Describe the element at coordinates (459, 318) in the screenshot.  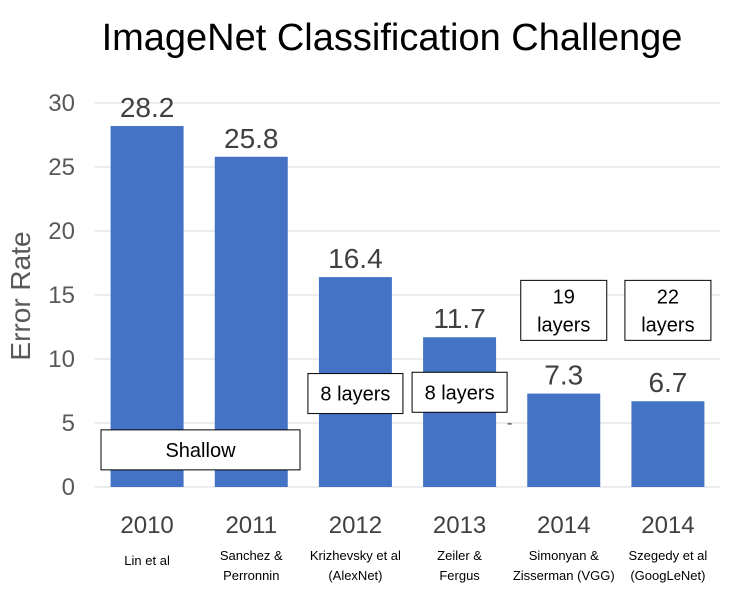
I see `data-label: 11.7` at that location.